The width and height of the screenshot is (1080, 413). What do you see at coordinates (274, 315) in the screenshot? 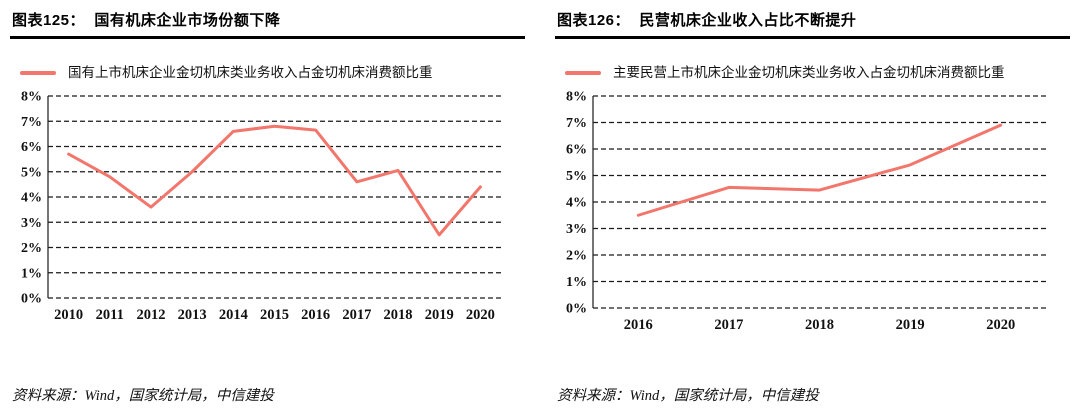
I see `svg-text: 2015` at bounding box center [274, 315].